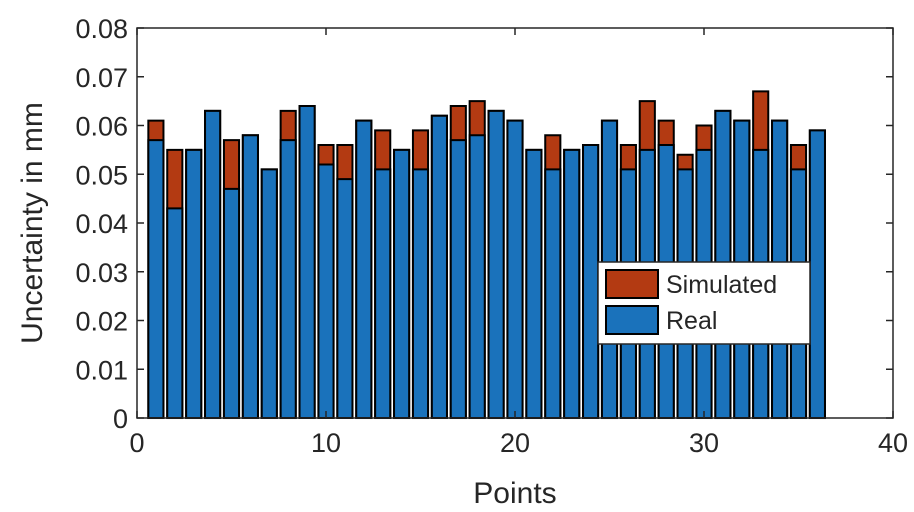  Describe the element at coordinates (691, 321) in the screenshot. I see `legend-label-real: Real` at that location.